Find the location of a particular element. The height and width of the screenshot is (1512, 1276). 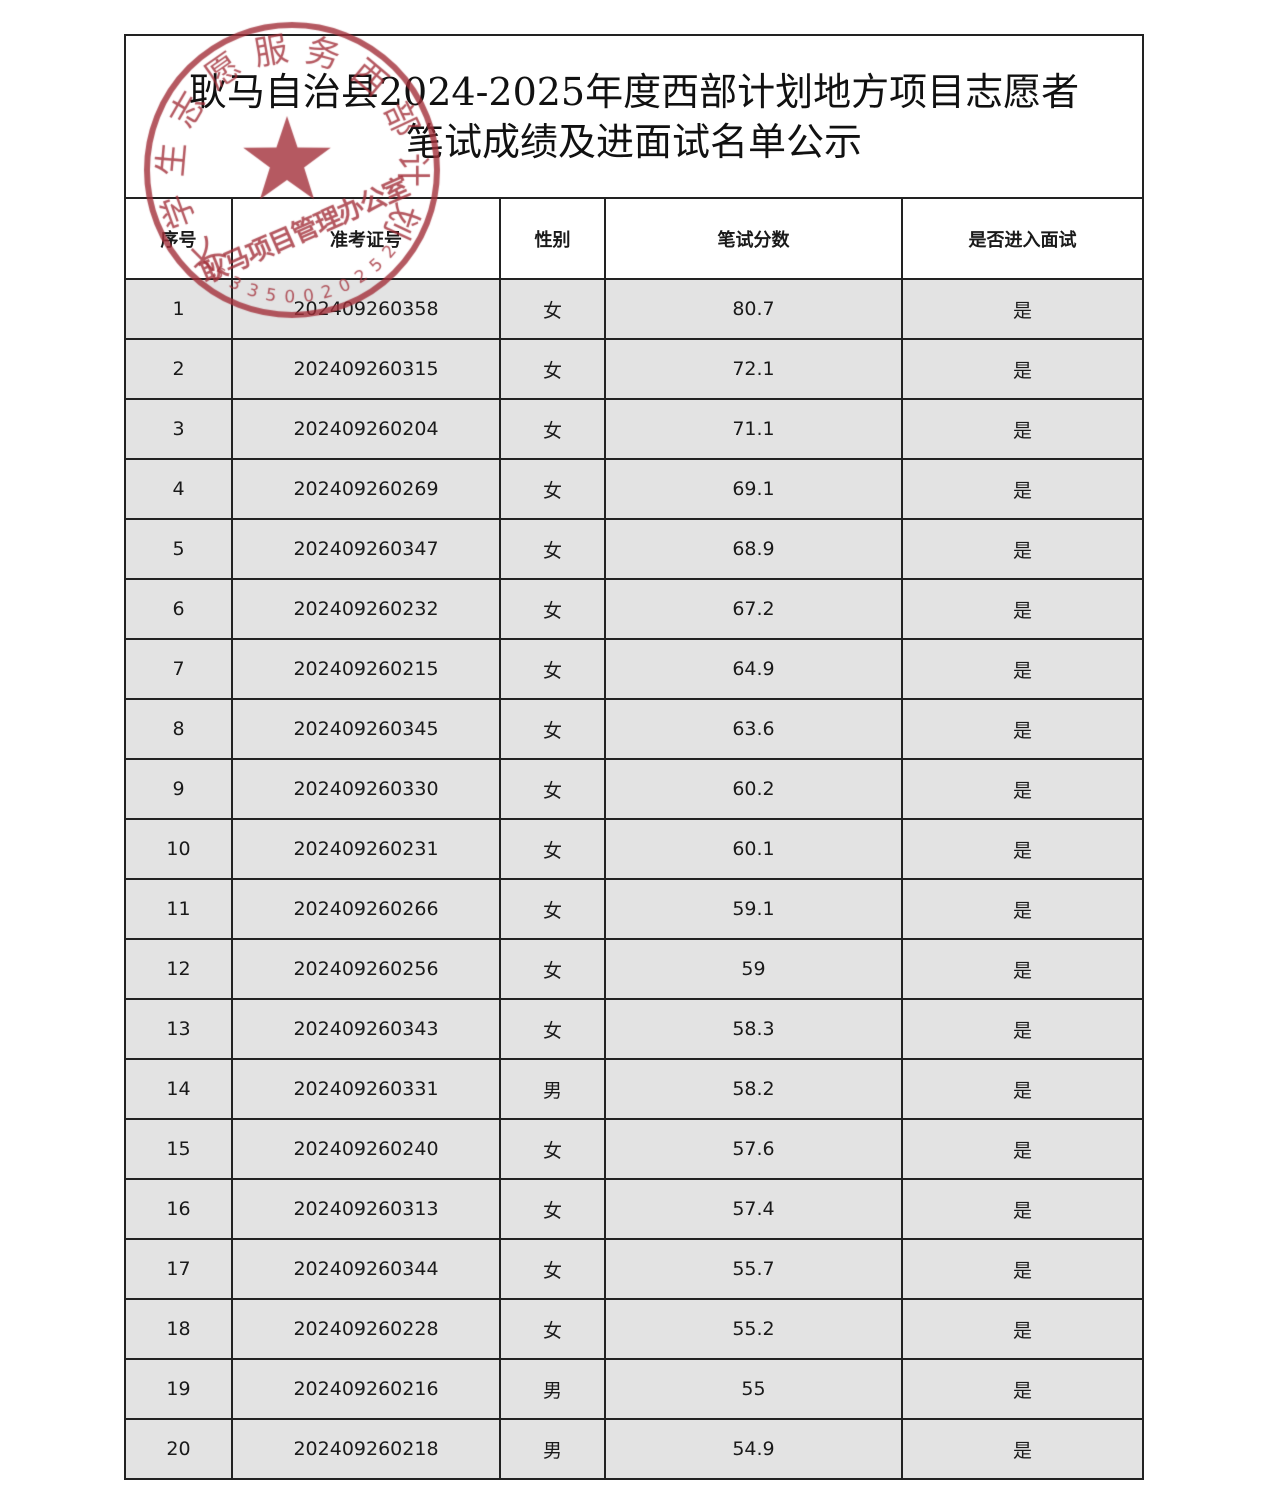

table-row: 11 202409260266 女 59.1 是 is located at coordinates (634, 909).